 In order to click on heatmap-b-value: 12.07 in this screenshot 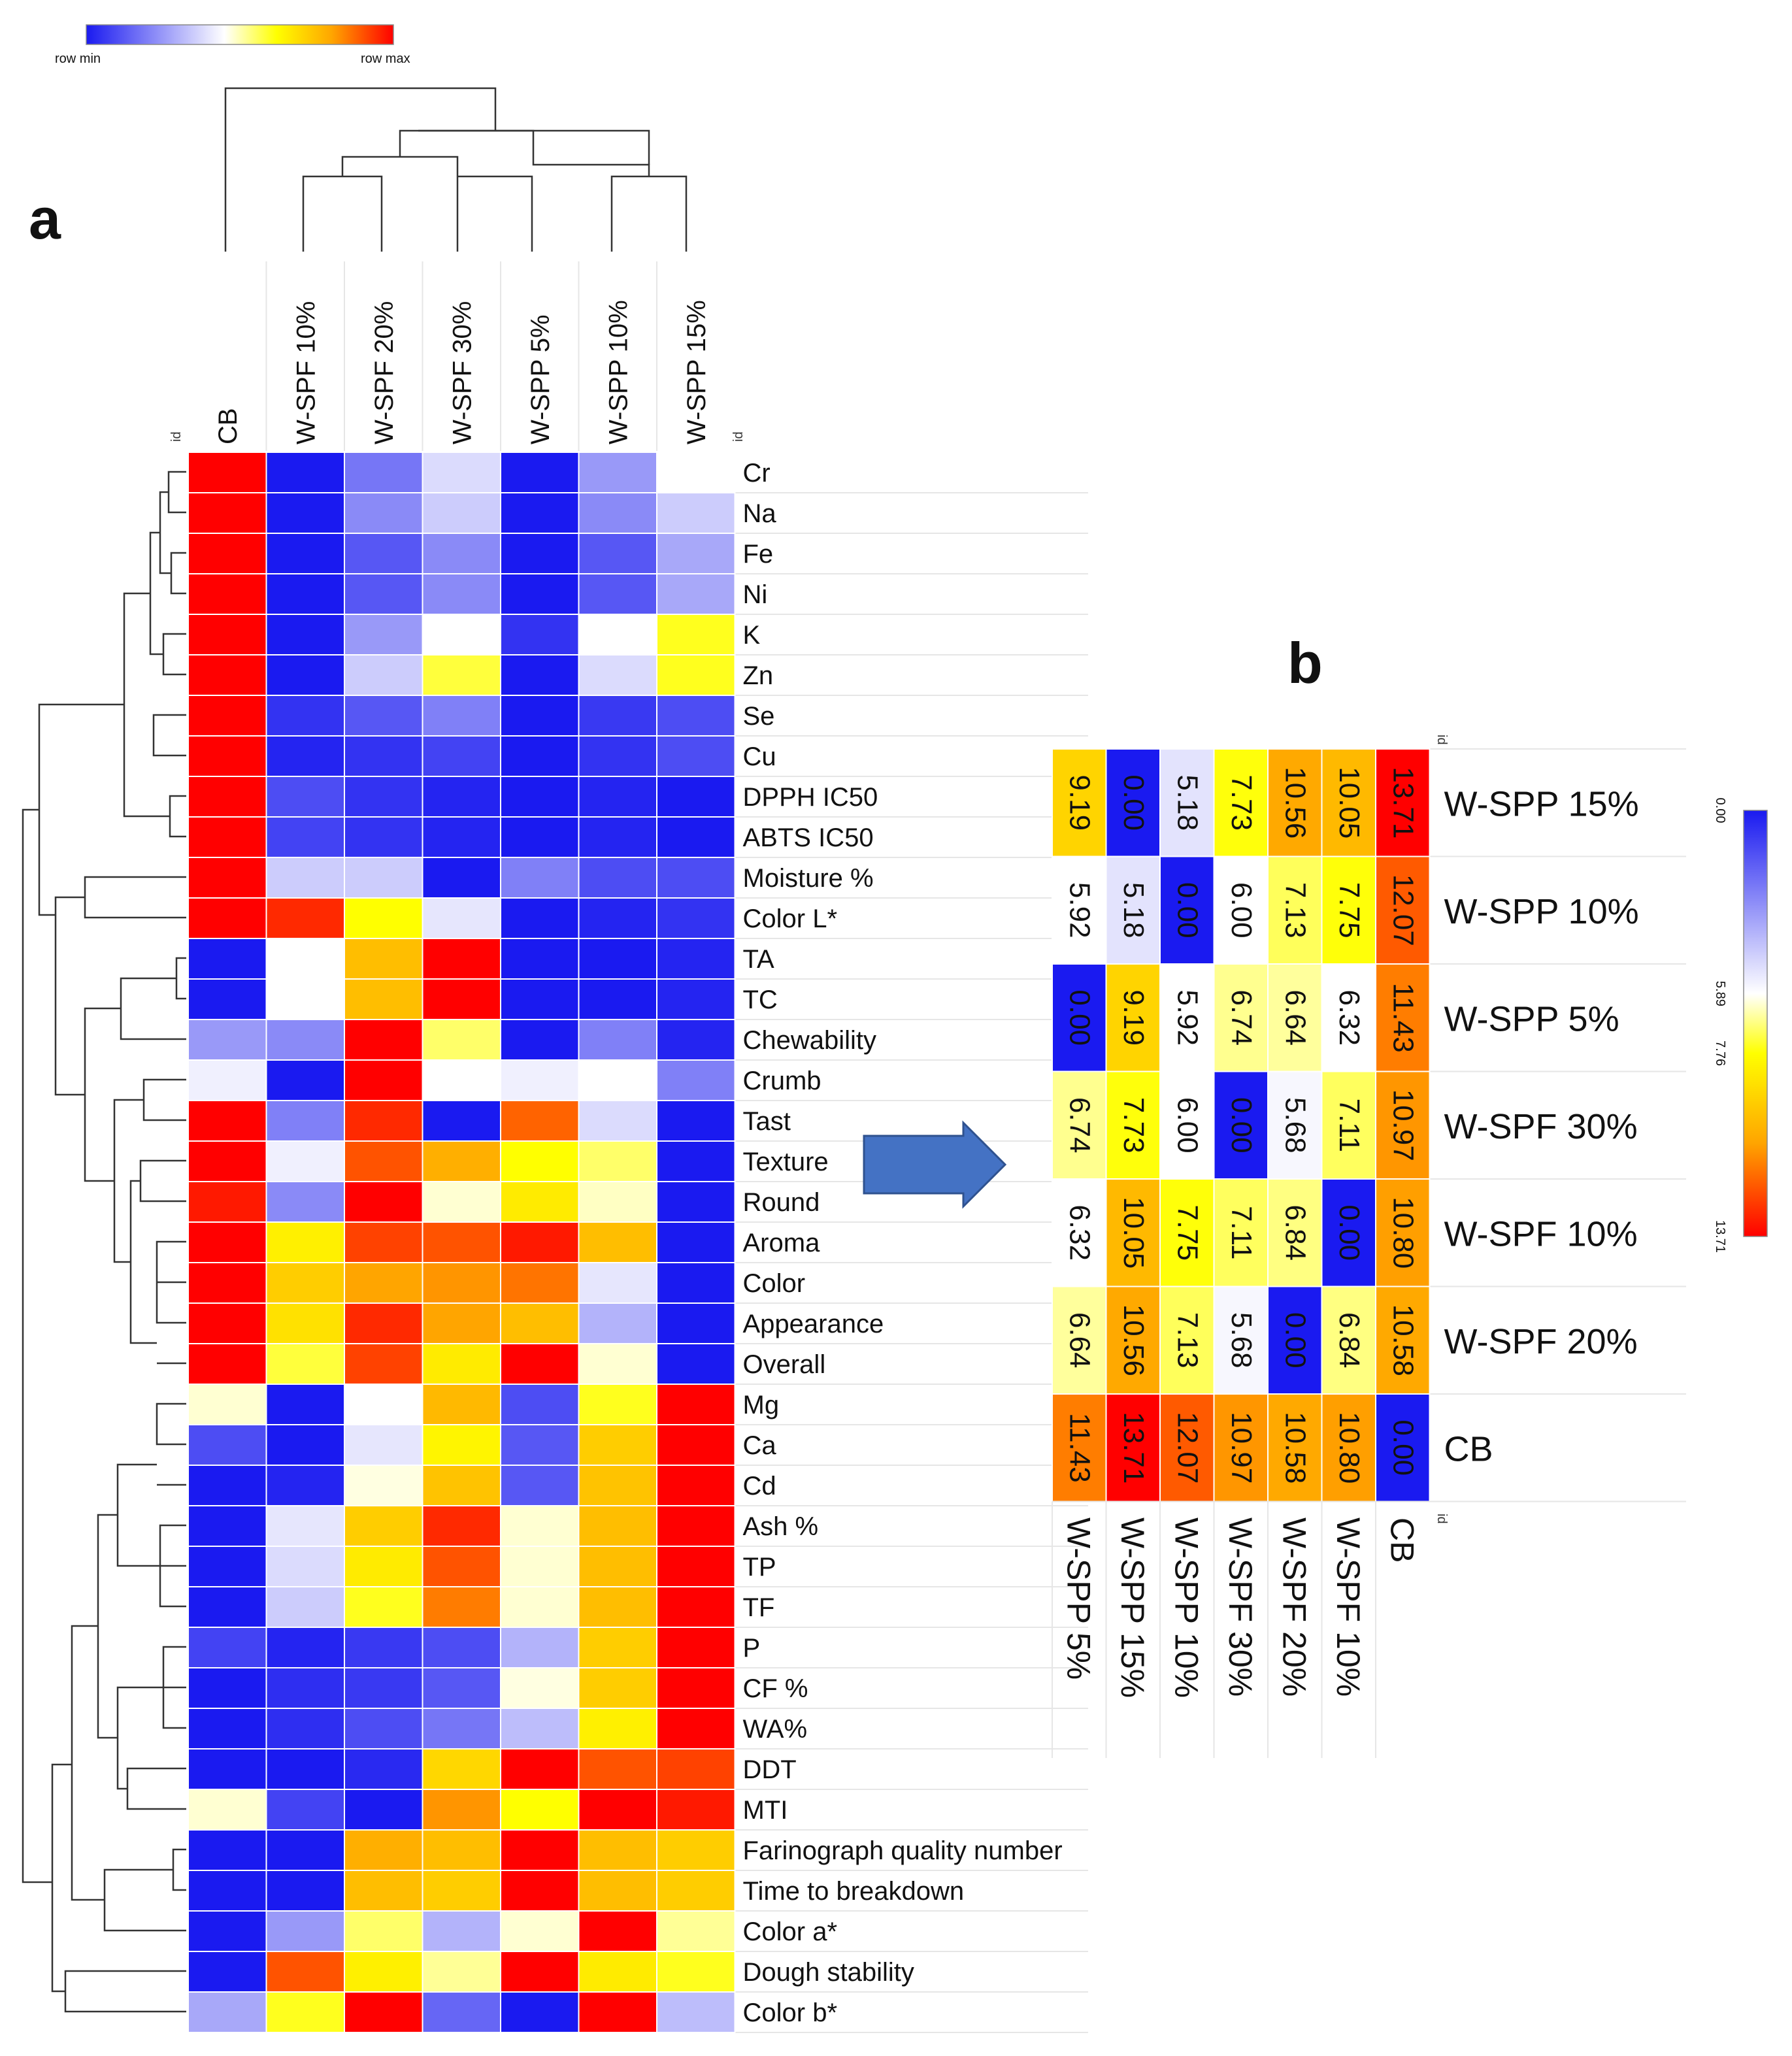, I will do `click(1403, 910)`.